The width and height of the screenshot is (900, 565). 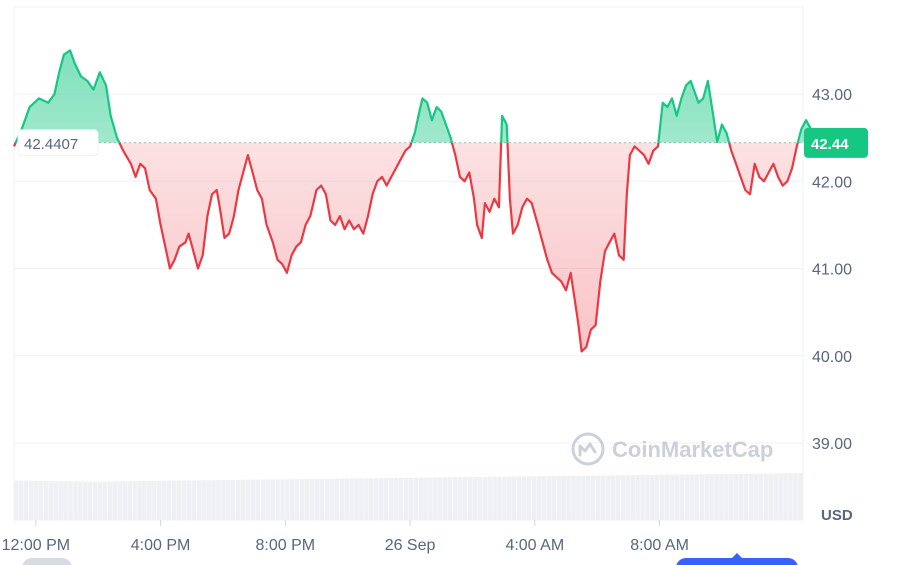 What do you see at coordinates (832, 444) in the screenshot?
I see `y-tick-label: 39.00` at bounding box center [832, 444].